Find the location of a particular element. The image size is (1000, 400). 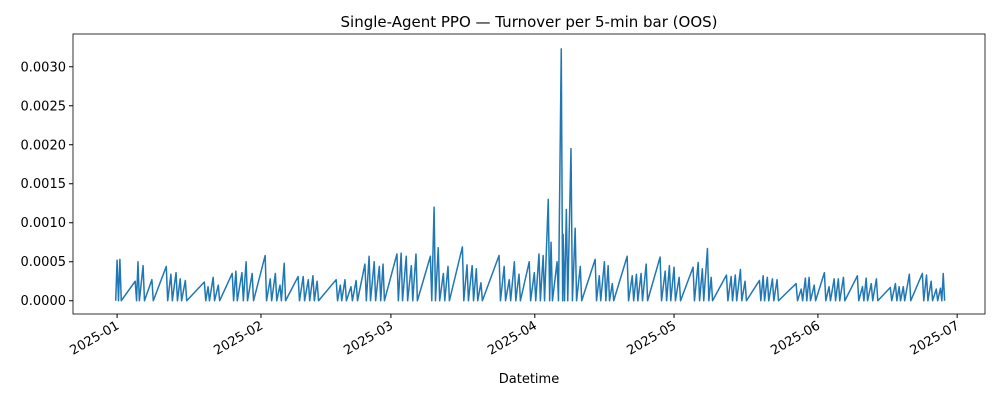

y-tick-label: 0.0020 is located at coordinates (44, 145).